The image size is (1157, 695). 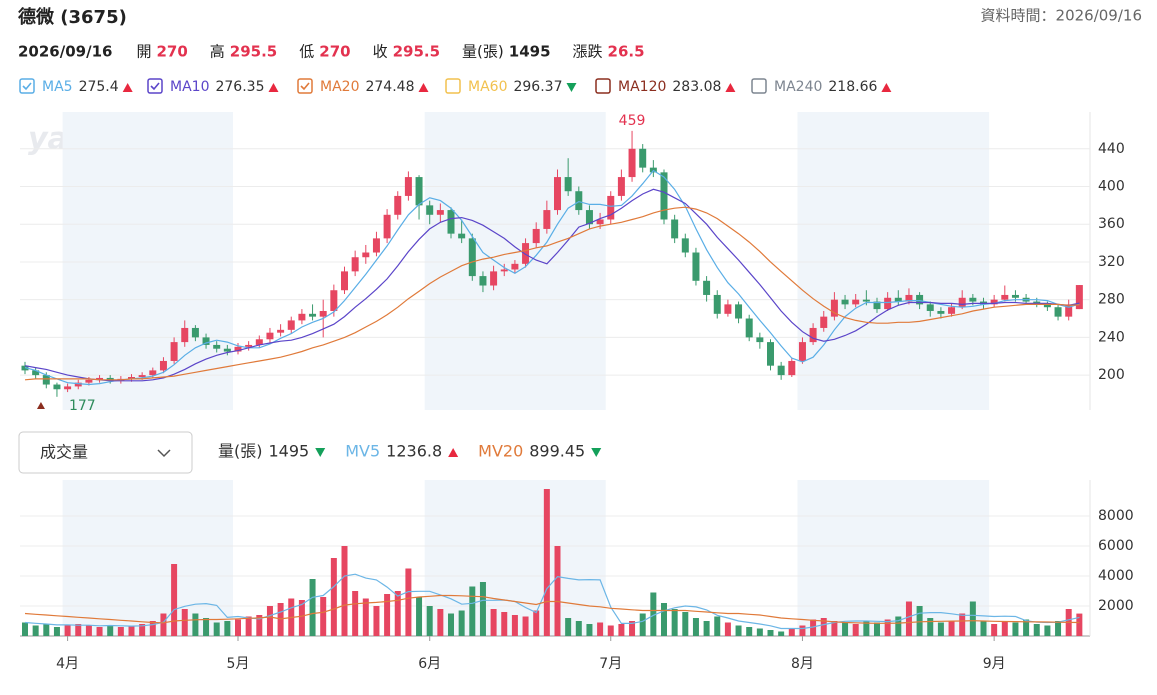 What do you see at coordinates (362, 451) in the screenshot?
I see `mv-legend-name: MV5` at bounding box center [362, 451].